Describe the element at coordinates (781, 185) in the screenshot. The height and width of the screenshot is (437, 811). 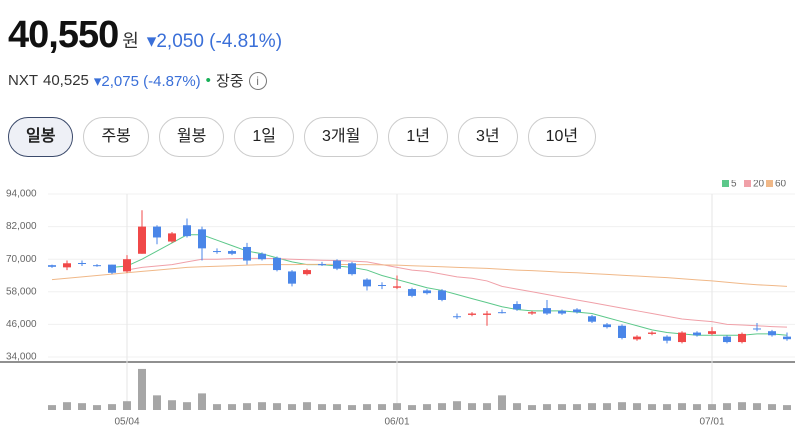
I see `legend-label: 60` at that location.